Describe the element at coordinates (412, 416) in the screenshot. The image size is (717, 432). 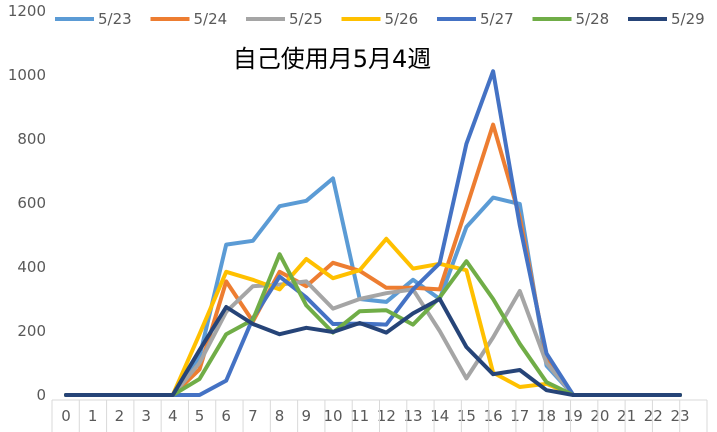
I see `x-tick-label: 13` at that location.